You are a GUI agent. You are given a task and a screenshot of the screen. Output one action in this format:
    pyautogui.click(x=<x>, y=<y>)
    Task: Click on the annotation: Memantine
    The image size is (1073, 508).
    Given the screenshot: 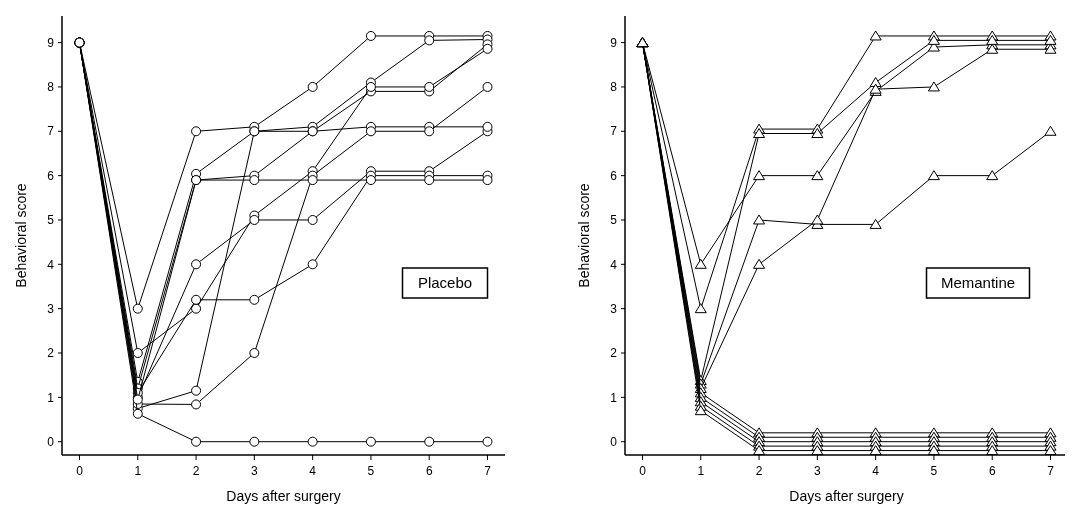 What is the action you would take?
    pyautogui.click(x=978, y=283)
    